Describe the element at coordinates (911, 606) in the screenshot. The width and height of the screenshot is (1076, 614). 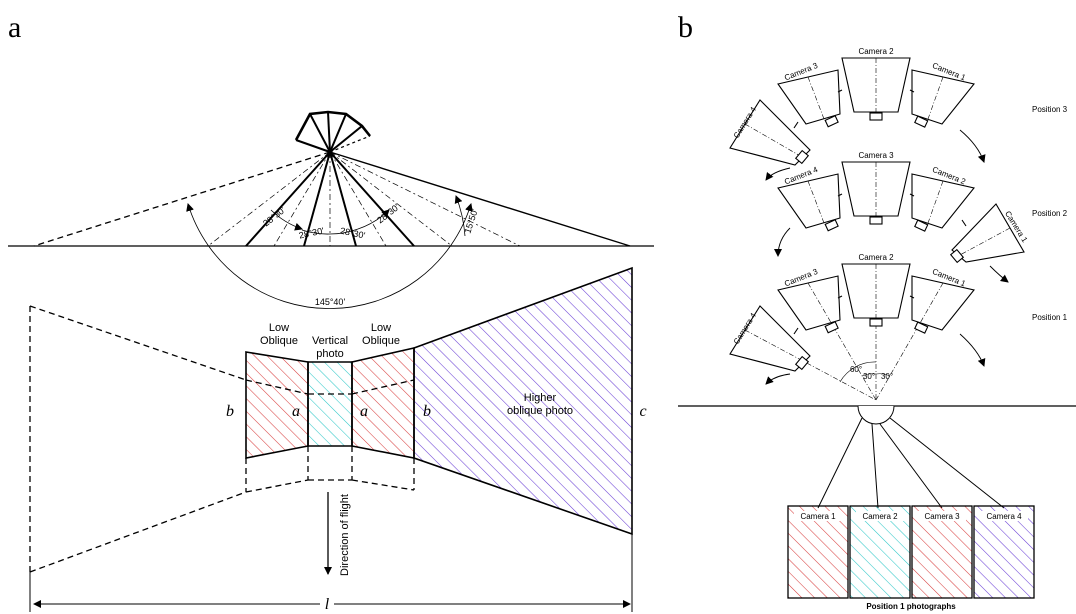
I see `photos-caption: Position 1 photographs` at that location.